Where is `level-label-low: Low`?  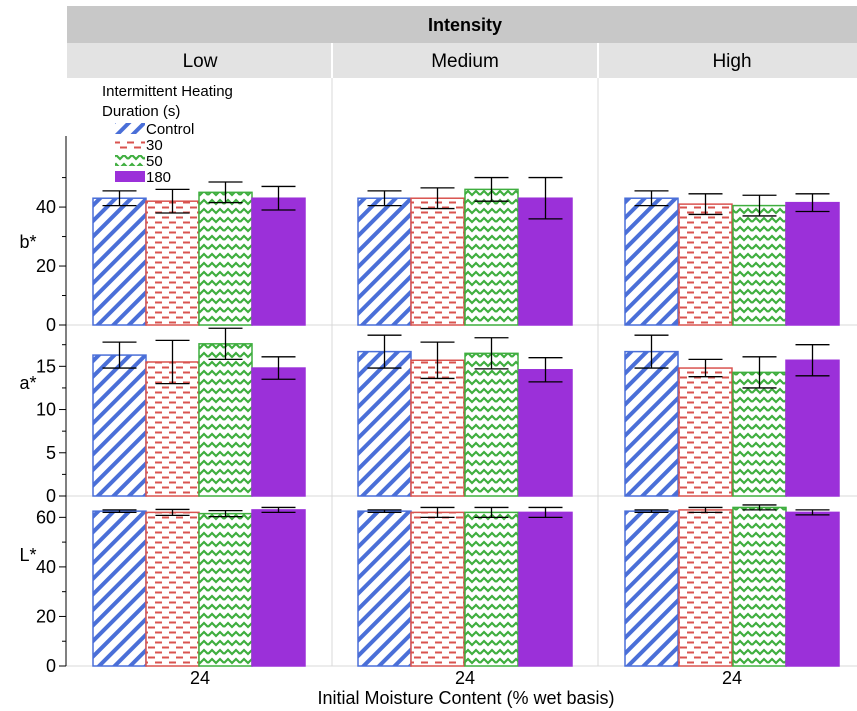
level-label-low: Low is located at coordinates (200, 61).